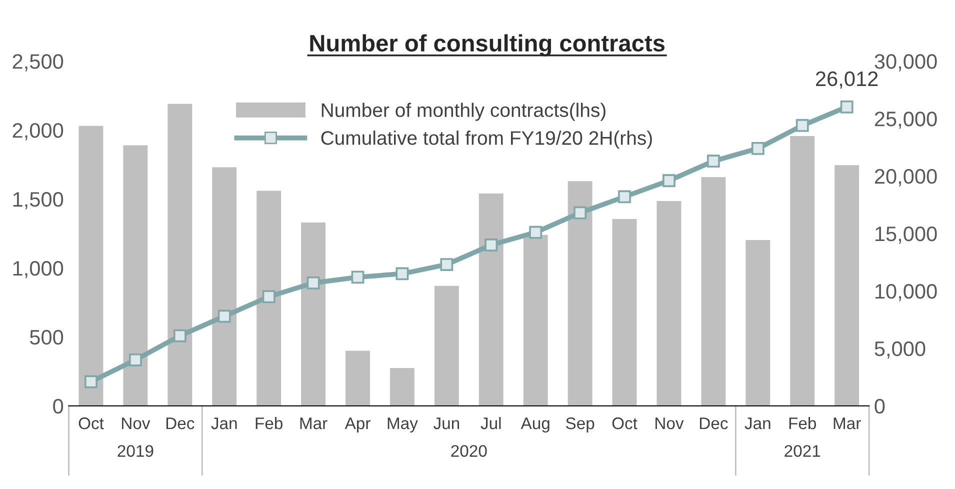 The width and height of the screenshot is (955, 489). Describe the element at coordinates (403, 425) in the screenshot. I see `x-tick-label: May` at that location.